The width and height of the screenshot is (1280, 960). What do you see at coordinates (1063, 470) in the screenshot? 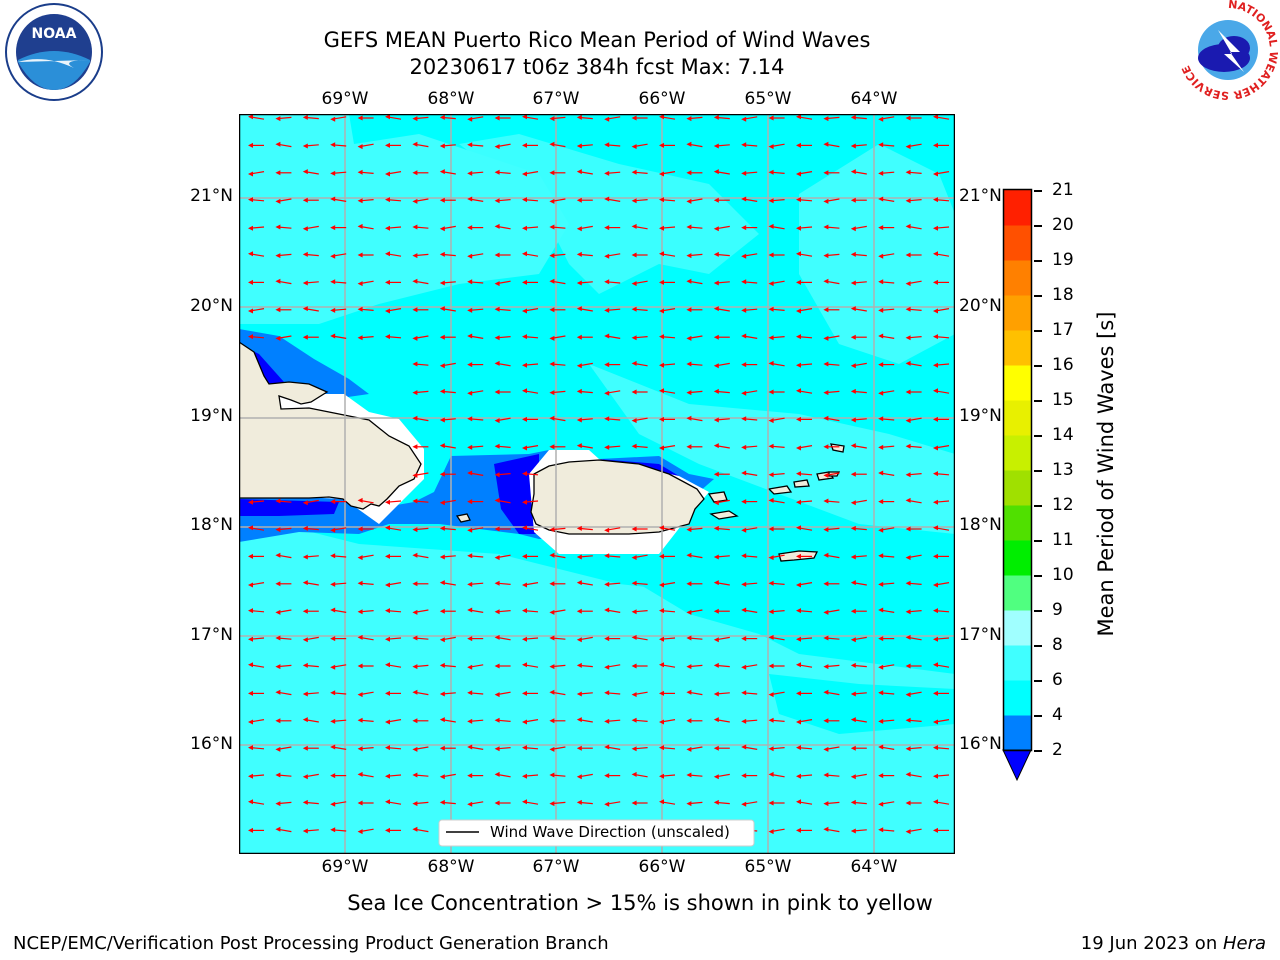
I see `colorbar-tick-label: 13` at bounding box center [1063, 470].